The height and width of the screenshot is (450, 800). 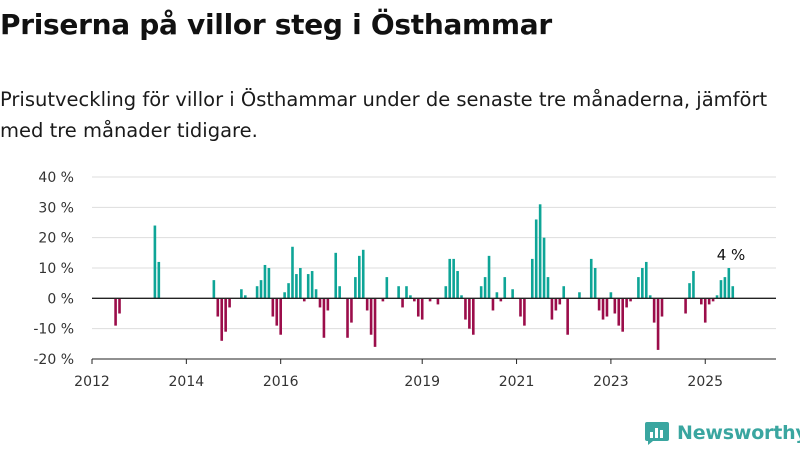 I want to click on x-tick-label: 2012, so click(x=92, y=382).